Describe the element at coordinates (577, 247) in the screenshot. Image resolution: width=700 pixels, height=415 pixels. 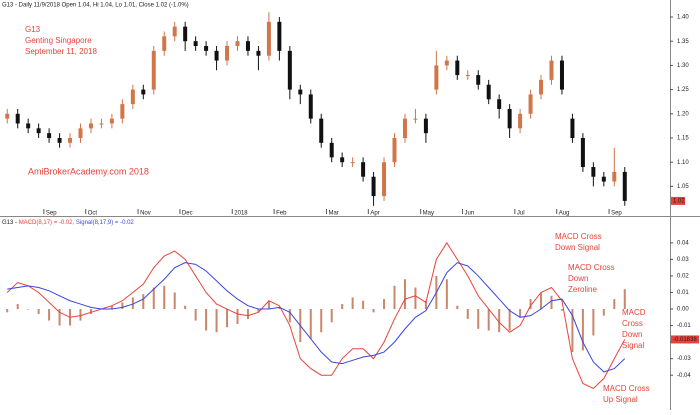
I see `annotation: Down Signal` at that location.